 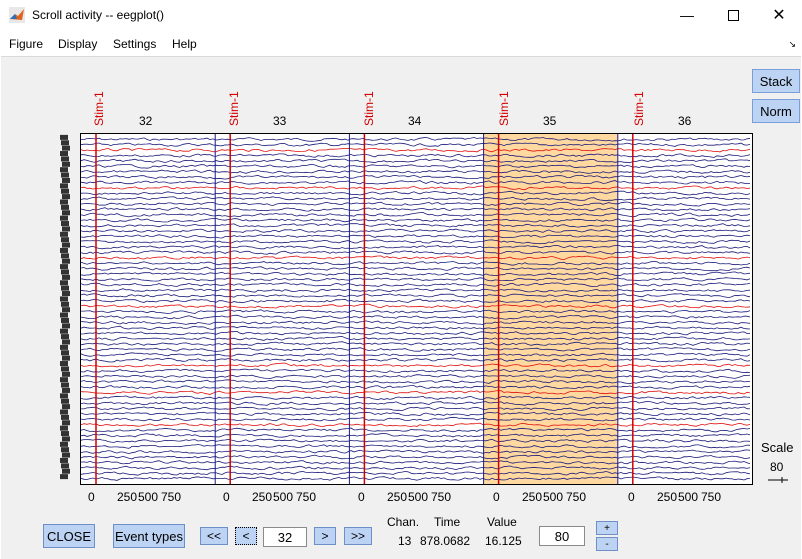 What do you see at coordinates (777, 447) in the screenshot?
I see `scale-label: Scale` at bounding box center [777, 447].